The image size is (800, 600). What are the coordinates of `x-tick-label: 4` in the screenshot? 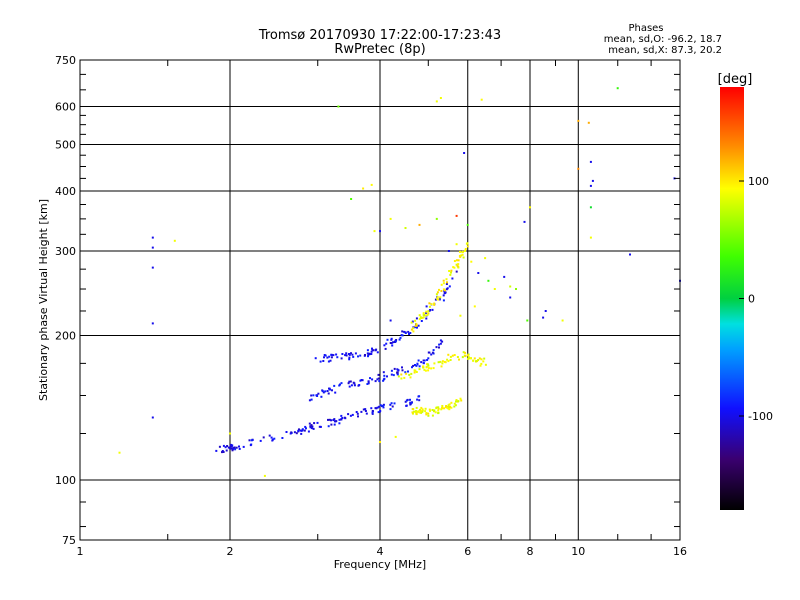 It's located at (380, 551).